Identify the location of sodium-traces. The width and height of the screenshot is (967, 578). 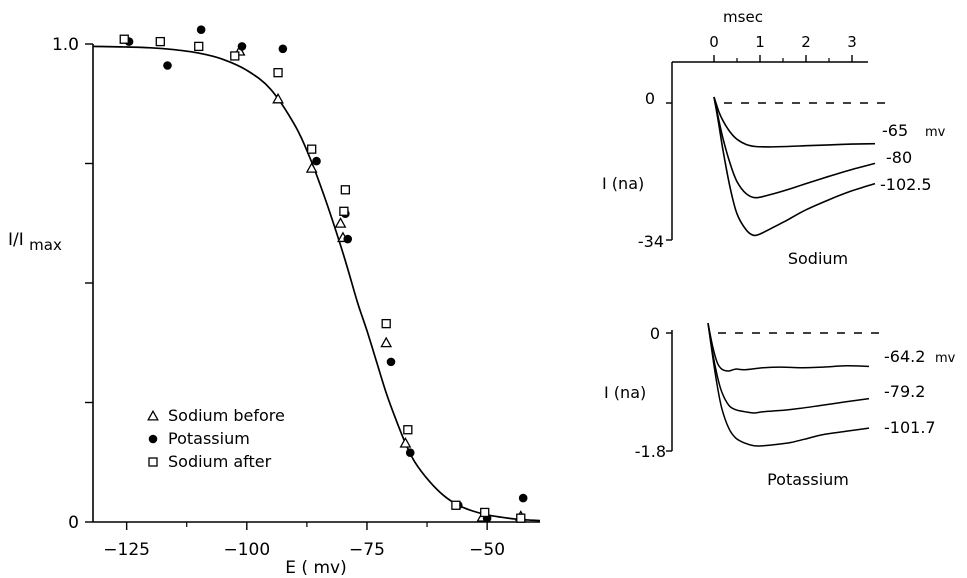
(794, 166).